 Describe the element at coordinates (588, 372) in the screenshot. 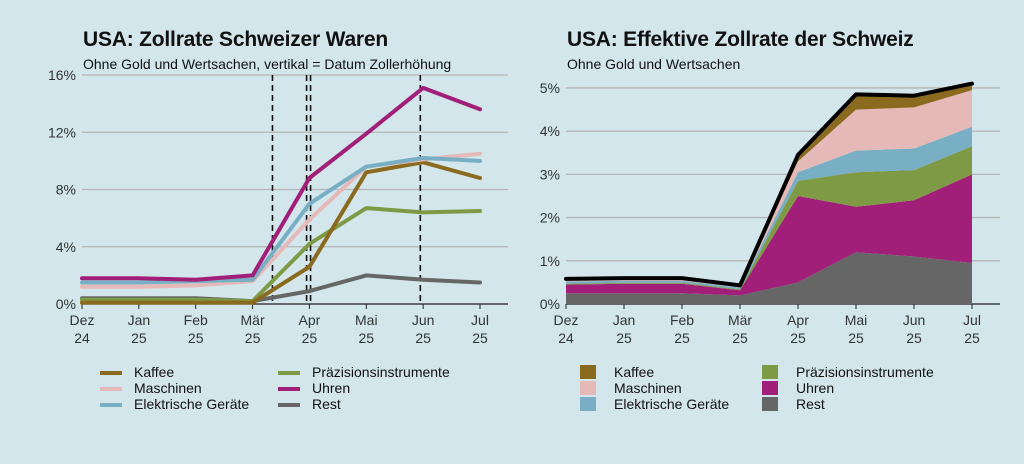

I see `right-legend-swatch-kaffee` at that location.